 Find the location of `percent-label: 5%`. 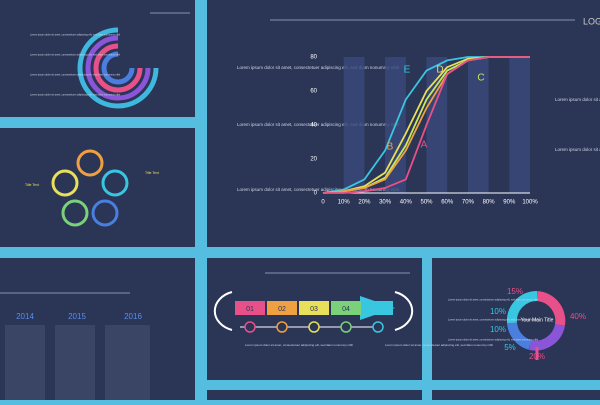

percent-label: 5% is located at coordinates (510, 347).